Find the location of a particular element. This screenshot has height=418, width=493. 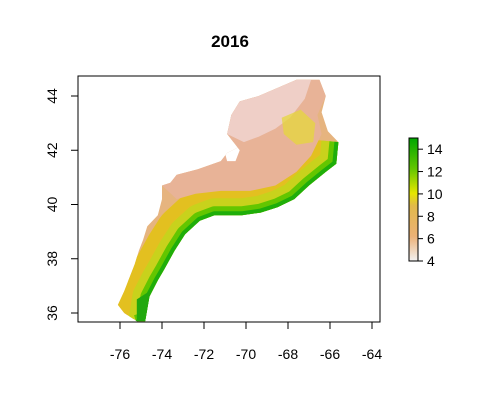

x-tick-label: -66 is located at coordinates (330, 354).